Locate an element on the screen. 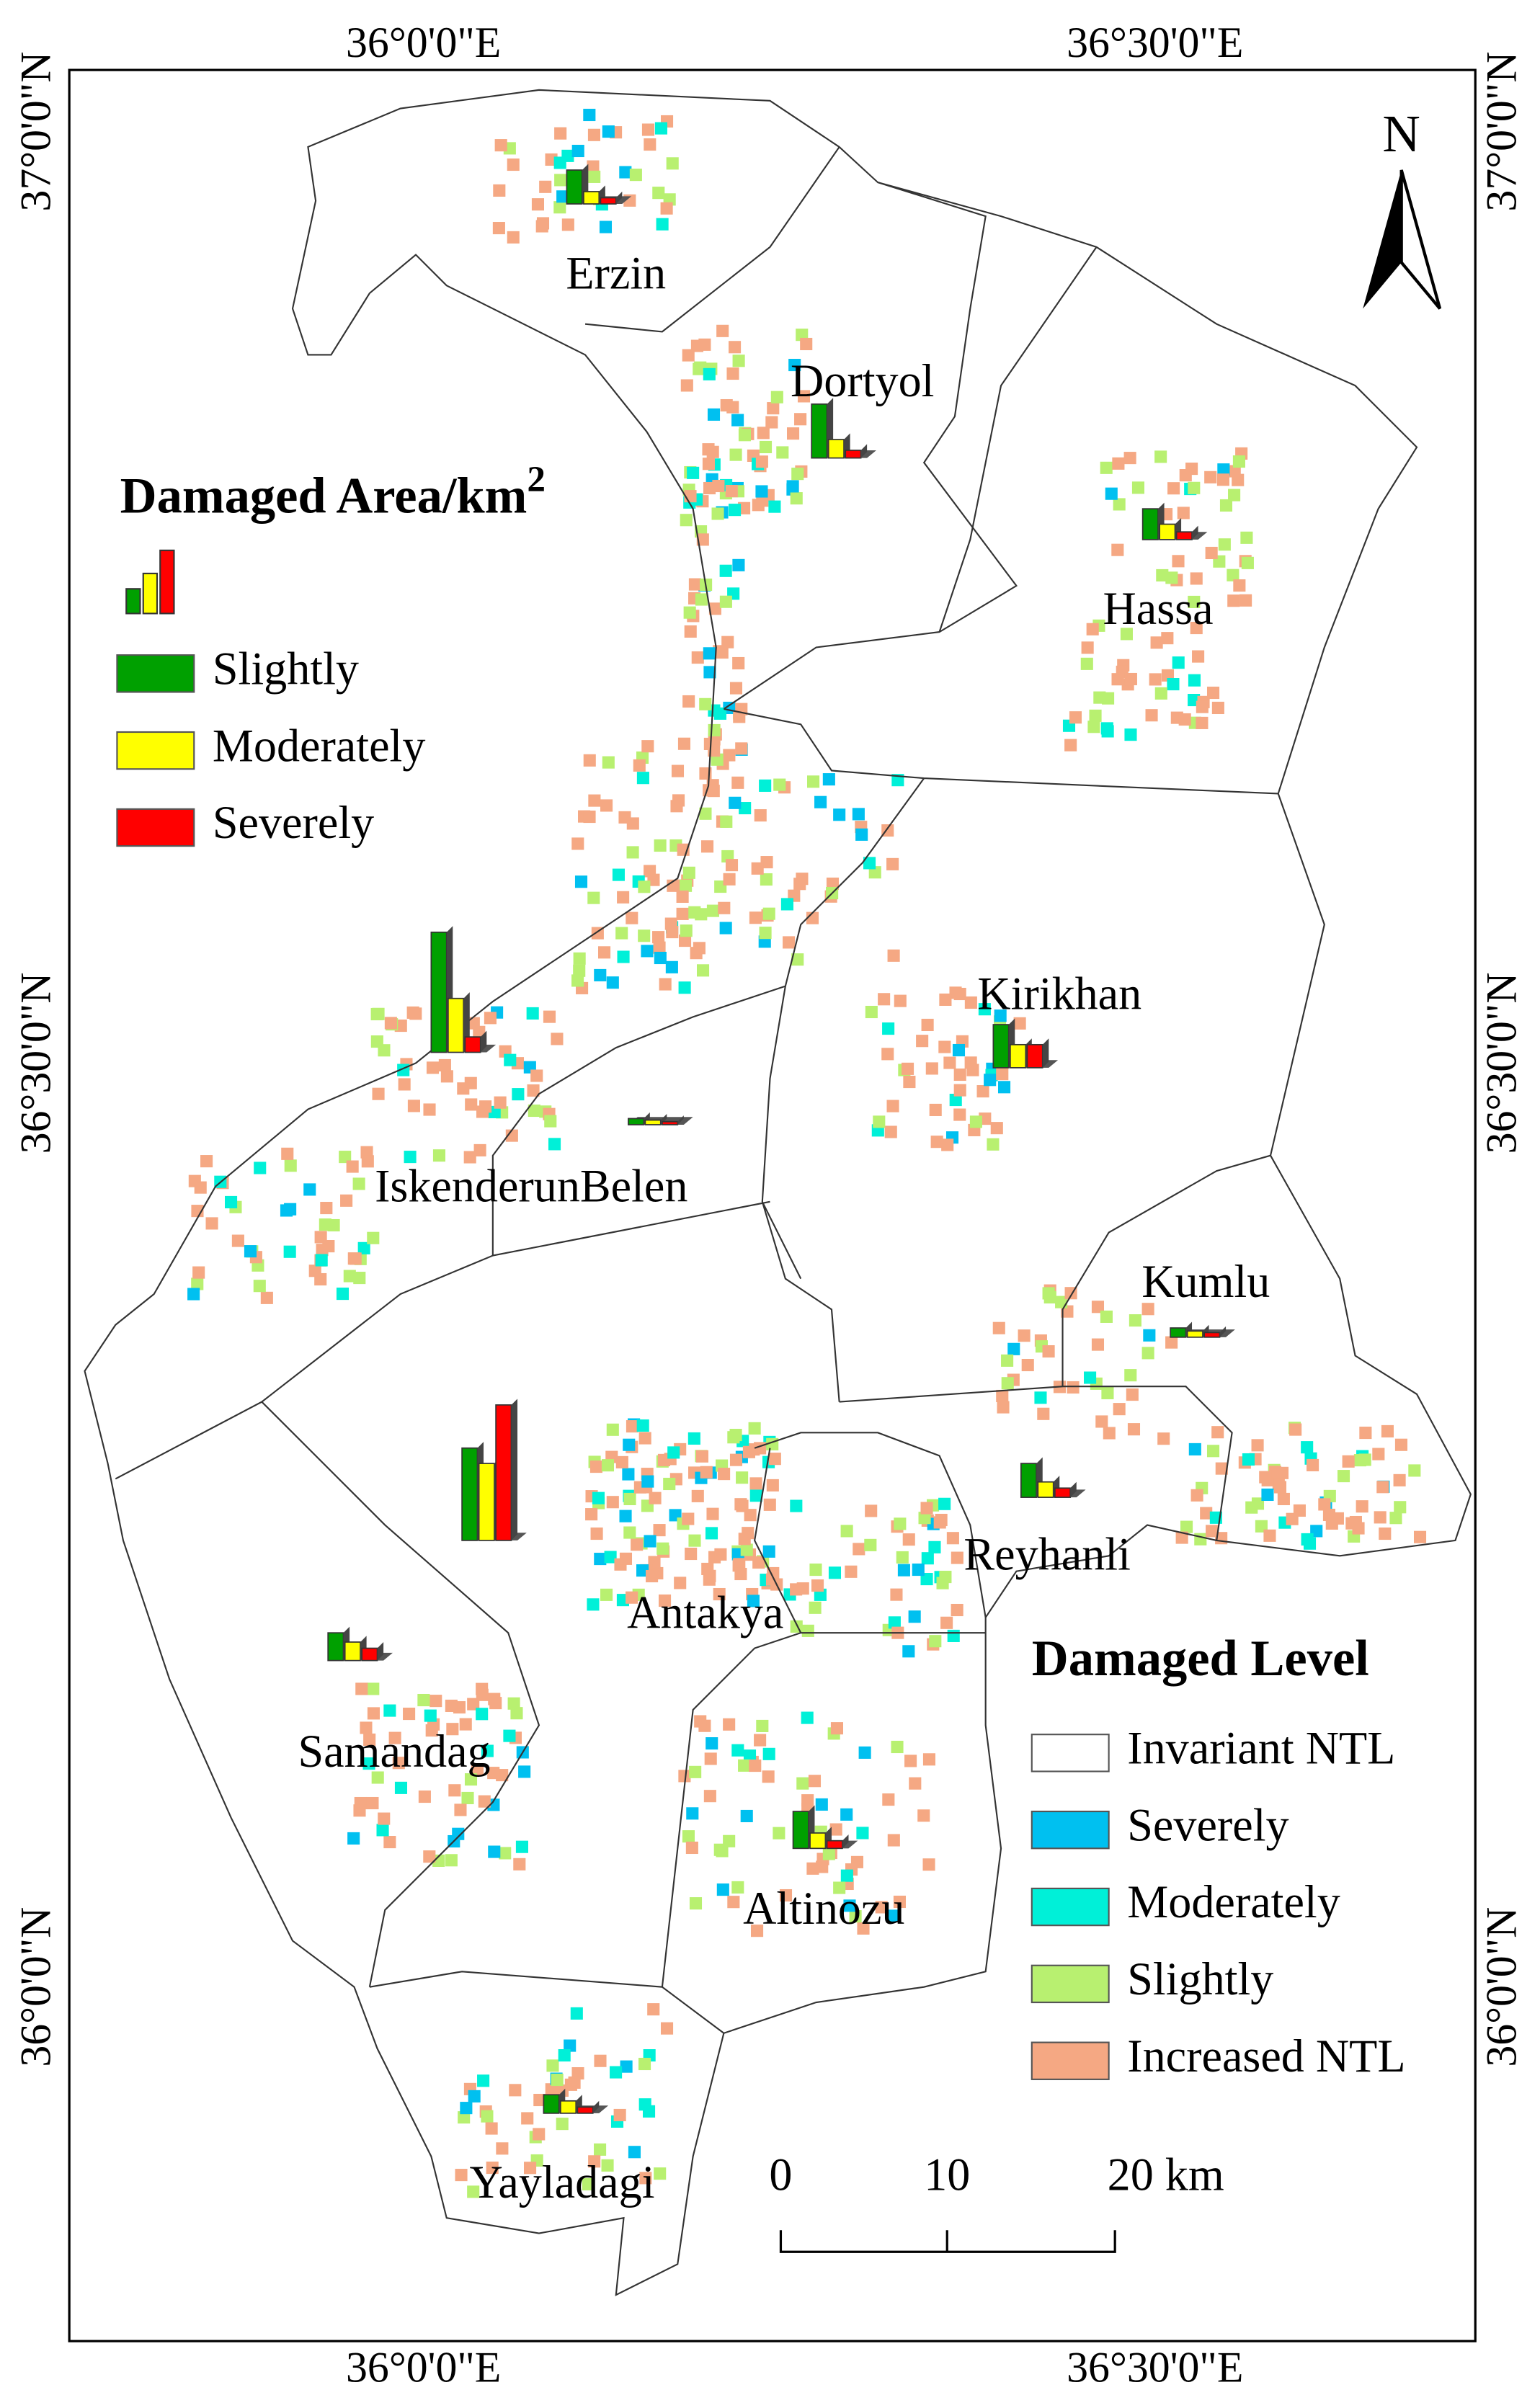 The height and width of the screenshot is (2408, 1540). north-label: N is located at coordinates (1401, 133).